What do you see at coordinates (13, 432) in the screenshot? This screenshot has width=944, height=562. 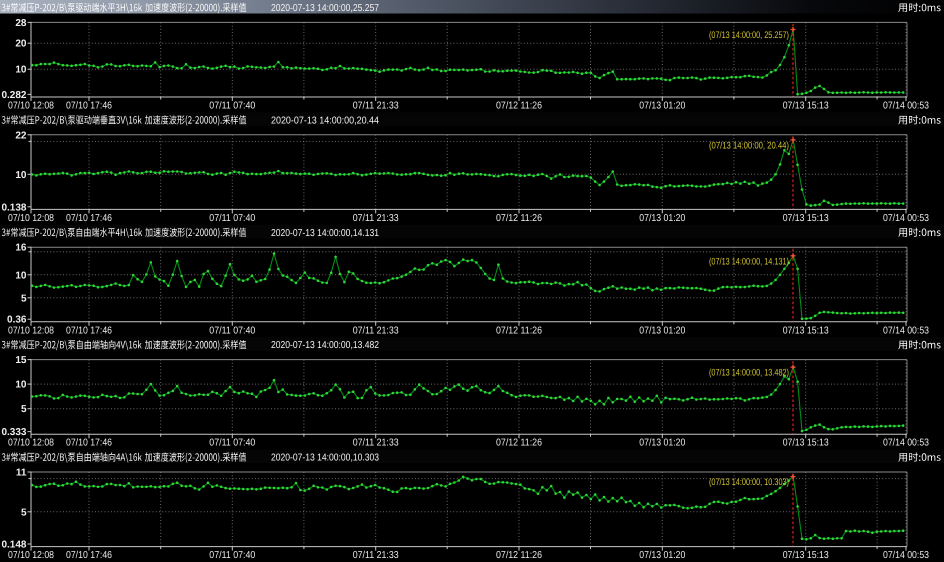 I see `svg-text: 0.333` at bounding box center [13, 432].